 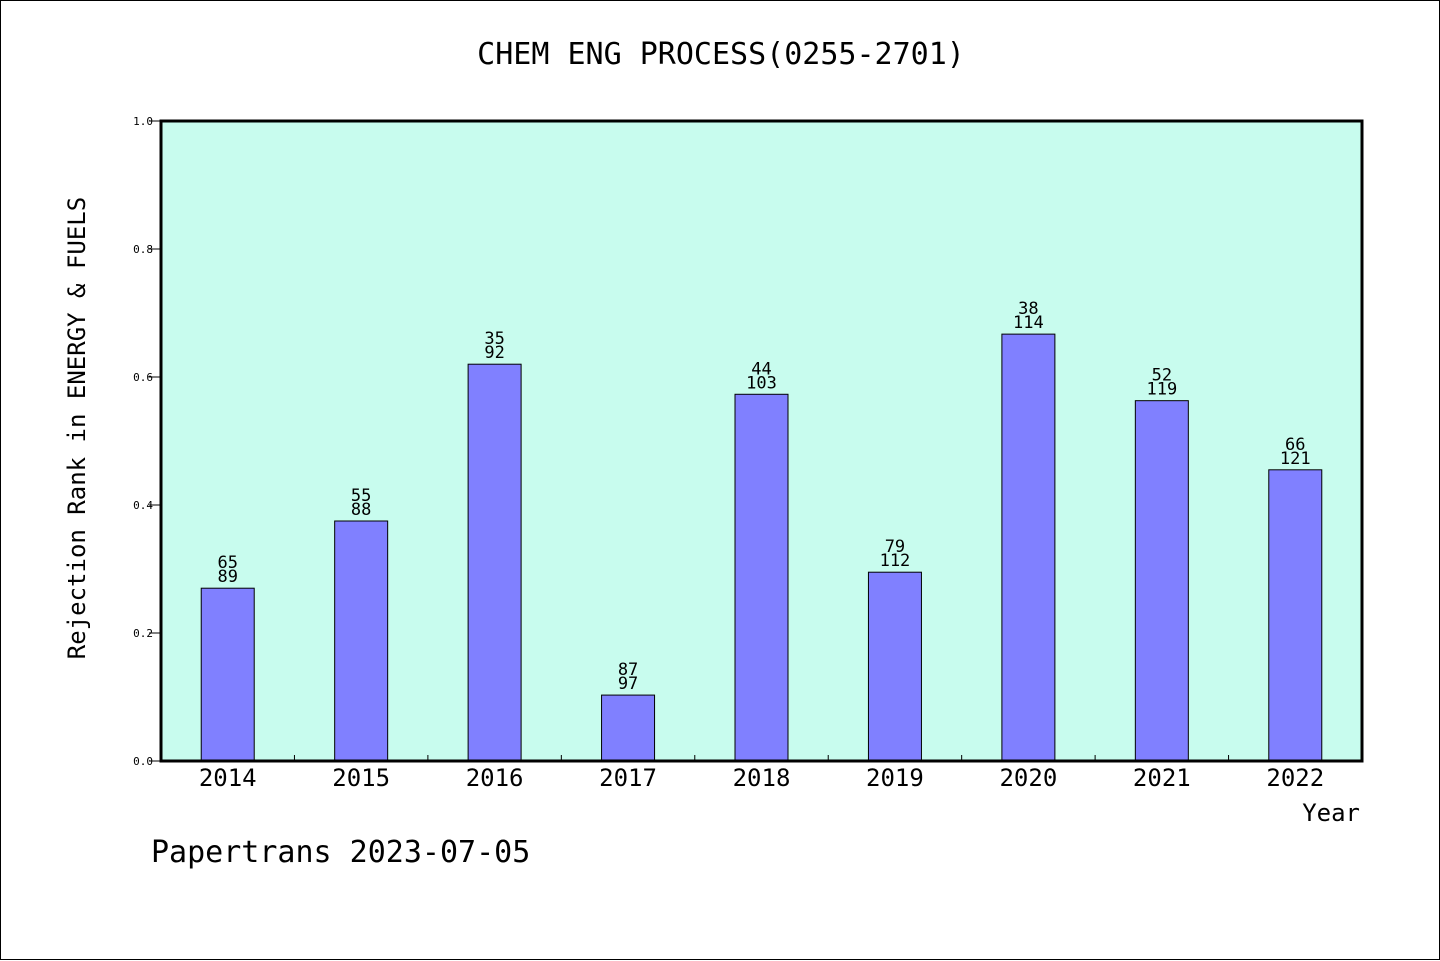 I want to click on footer-text: Papertrans 2023-07-05, so click(x=340, y=852).